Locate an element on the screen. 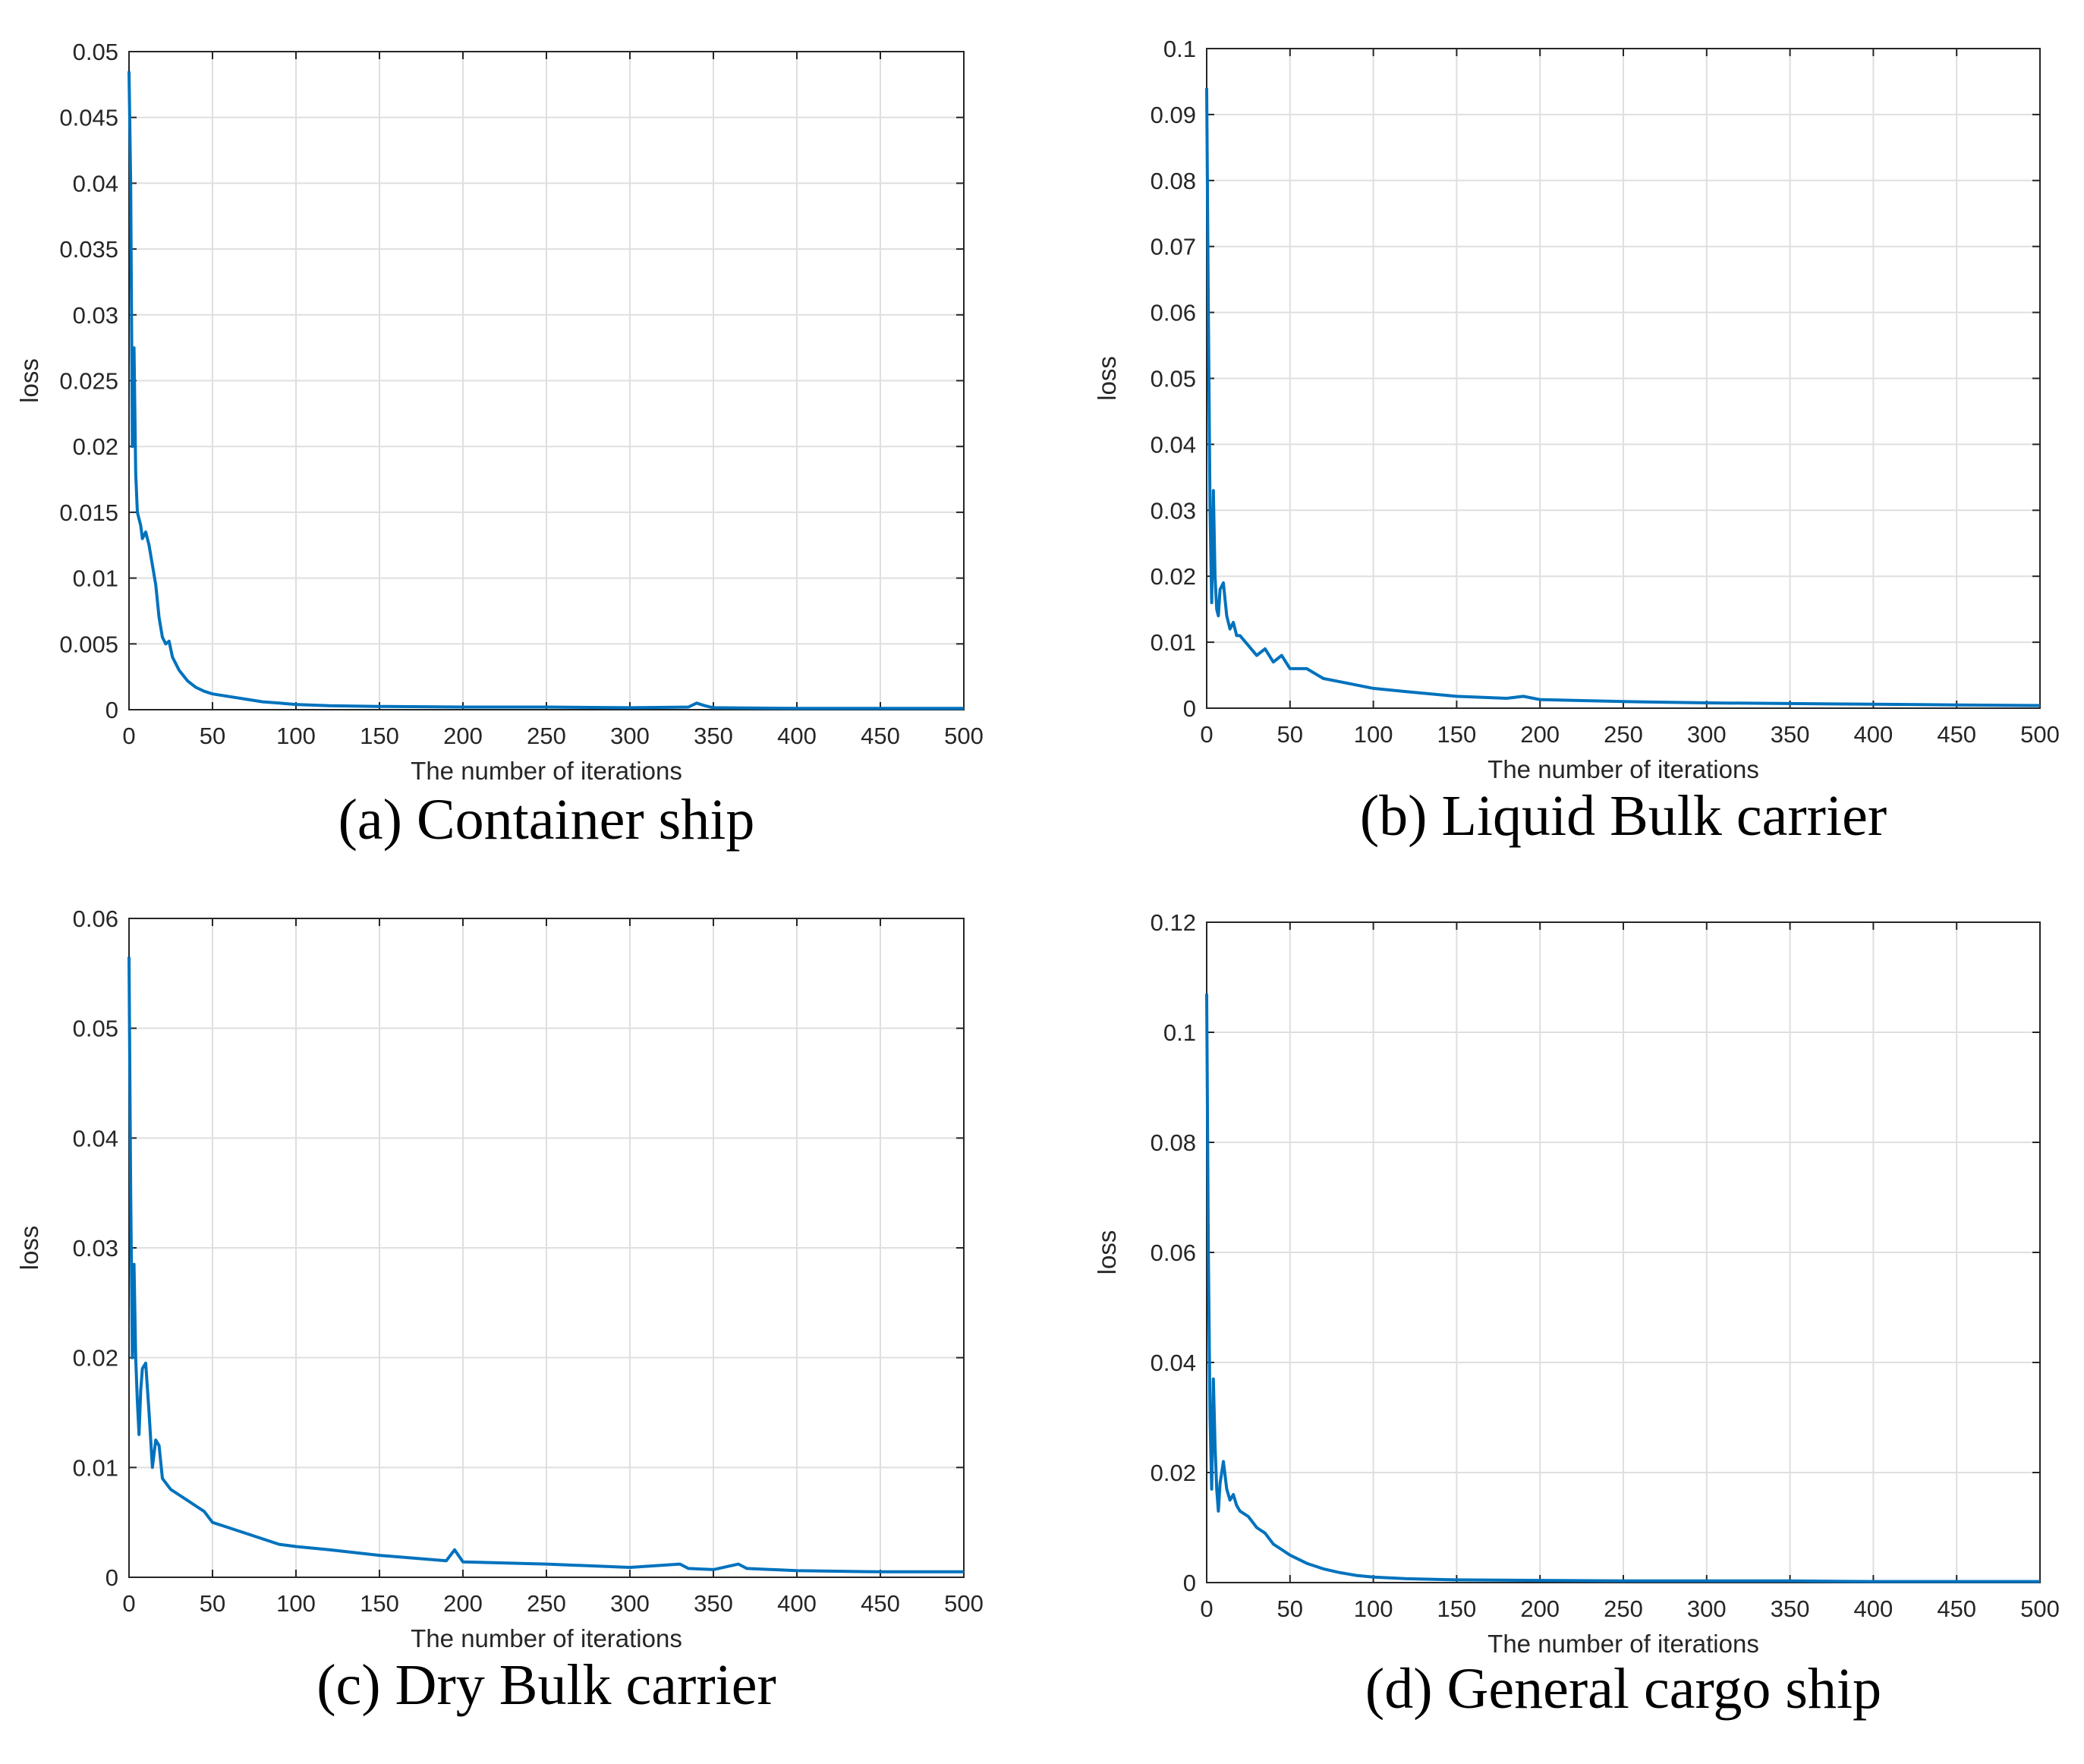 The height and width of the screenshot is (1764, 2084). y-tick-label: 0.045 is located at coordinates (88, 118).